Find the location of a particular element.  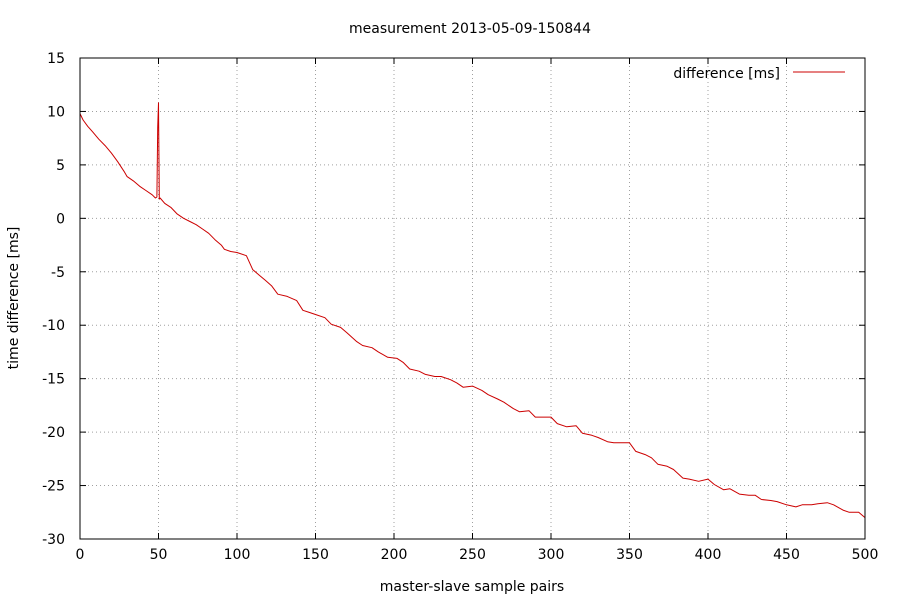

x-tick-label-150: 150 is located at coordinates (315, 555).